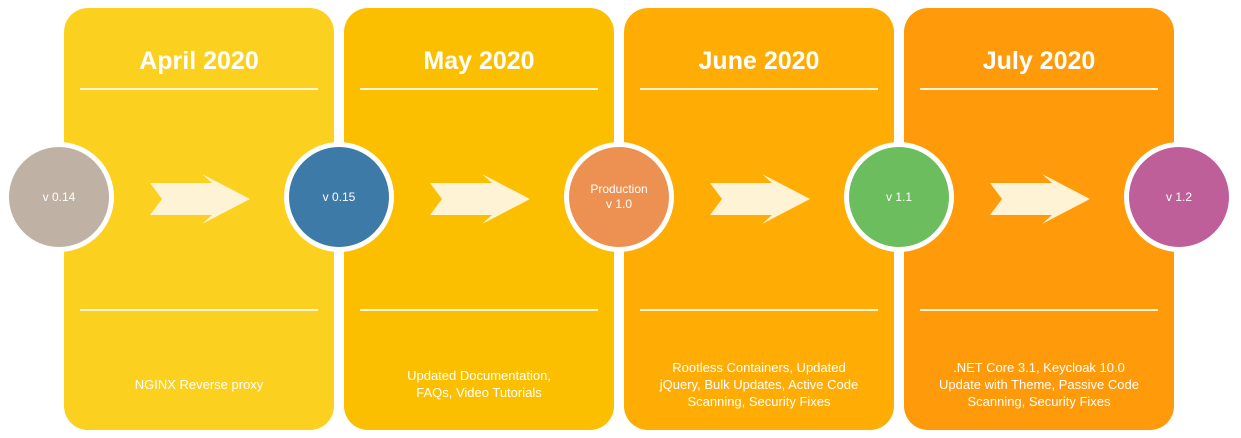 This screenshot has width=1241, height=438. I want to click on card-title: May 2020, so click(479, 61).